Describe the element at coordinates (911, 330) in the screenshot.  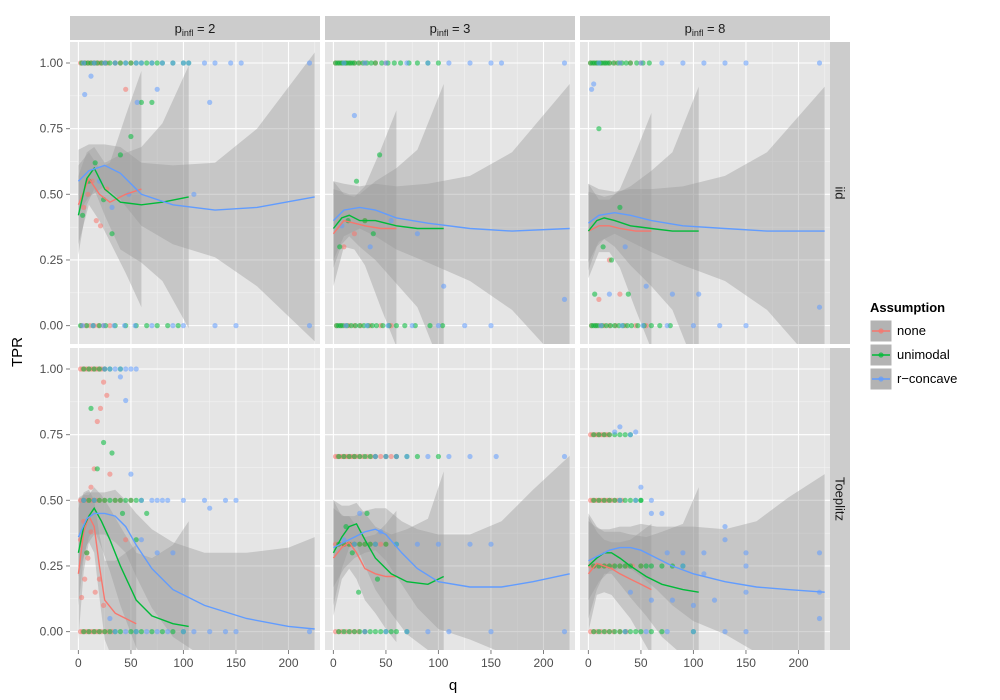
I see `legend-label: none` at that location.